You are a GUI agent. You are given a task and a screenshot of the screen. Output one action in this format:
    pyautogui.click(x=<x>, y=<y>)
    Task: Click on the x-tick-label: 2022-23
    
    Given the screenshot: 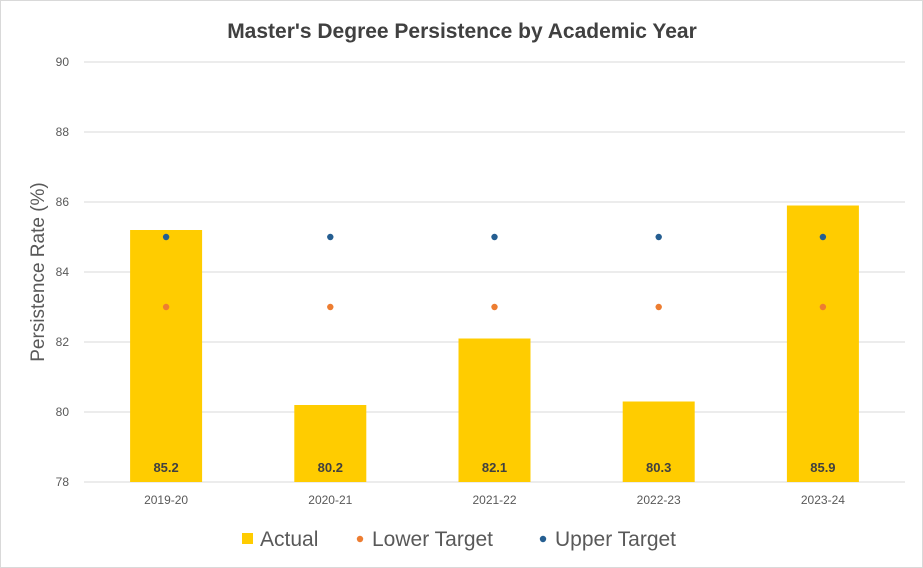 What is the action you would take?
    pyautogui.click(x=659, y=500)
    